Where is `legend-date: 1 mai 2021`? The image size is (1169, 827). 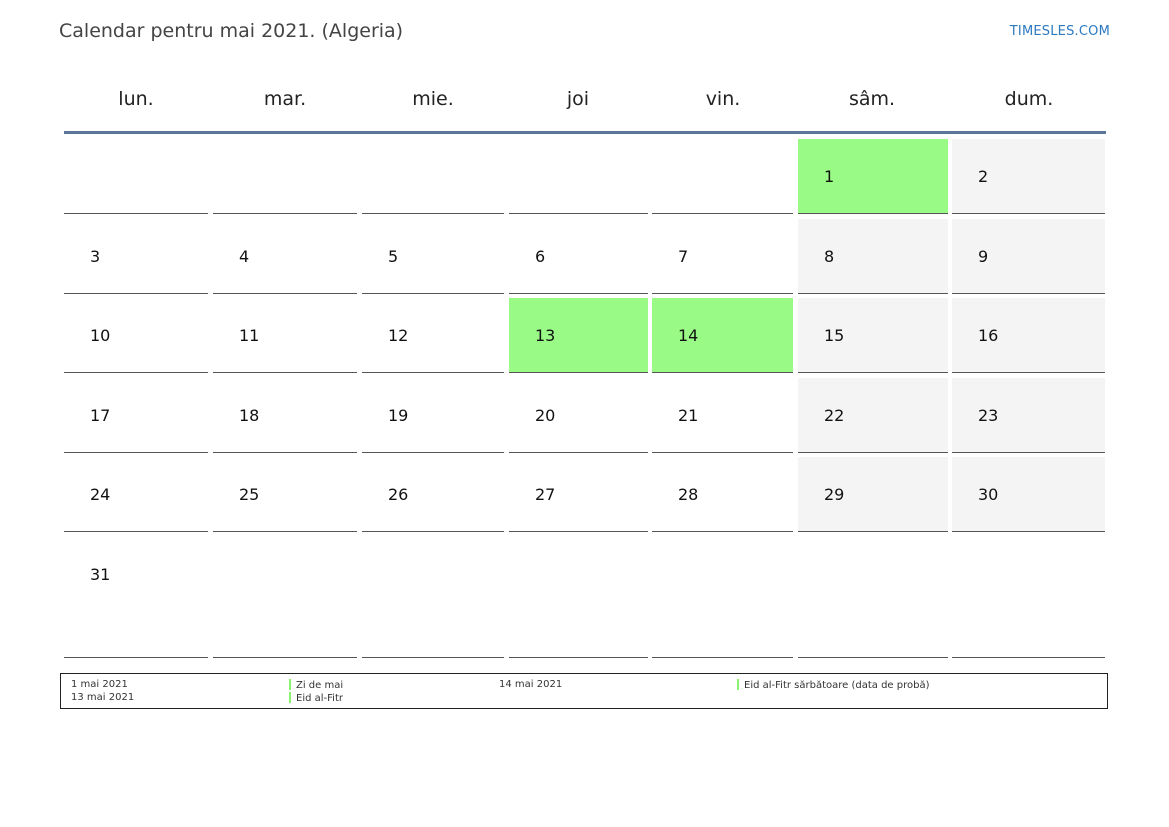
legend-date: 1 mai 2021 is located at coordinates (99, 684).